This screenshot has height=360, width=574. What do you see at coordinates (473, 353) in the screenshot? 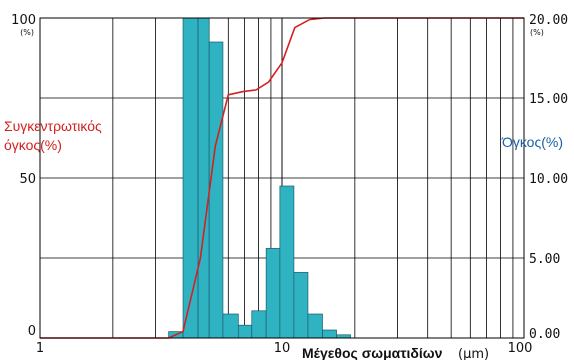
I see `x-axis-label-unit: (μm)` at bounding box center [473, 353].